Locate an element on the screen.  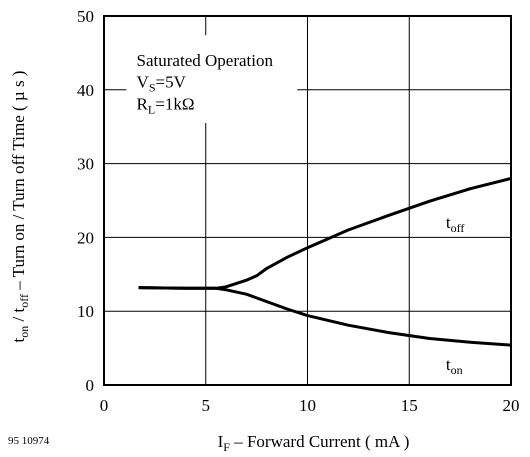
annotation-background is located at coordinates (212, 79).